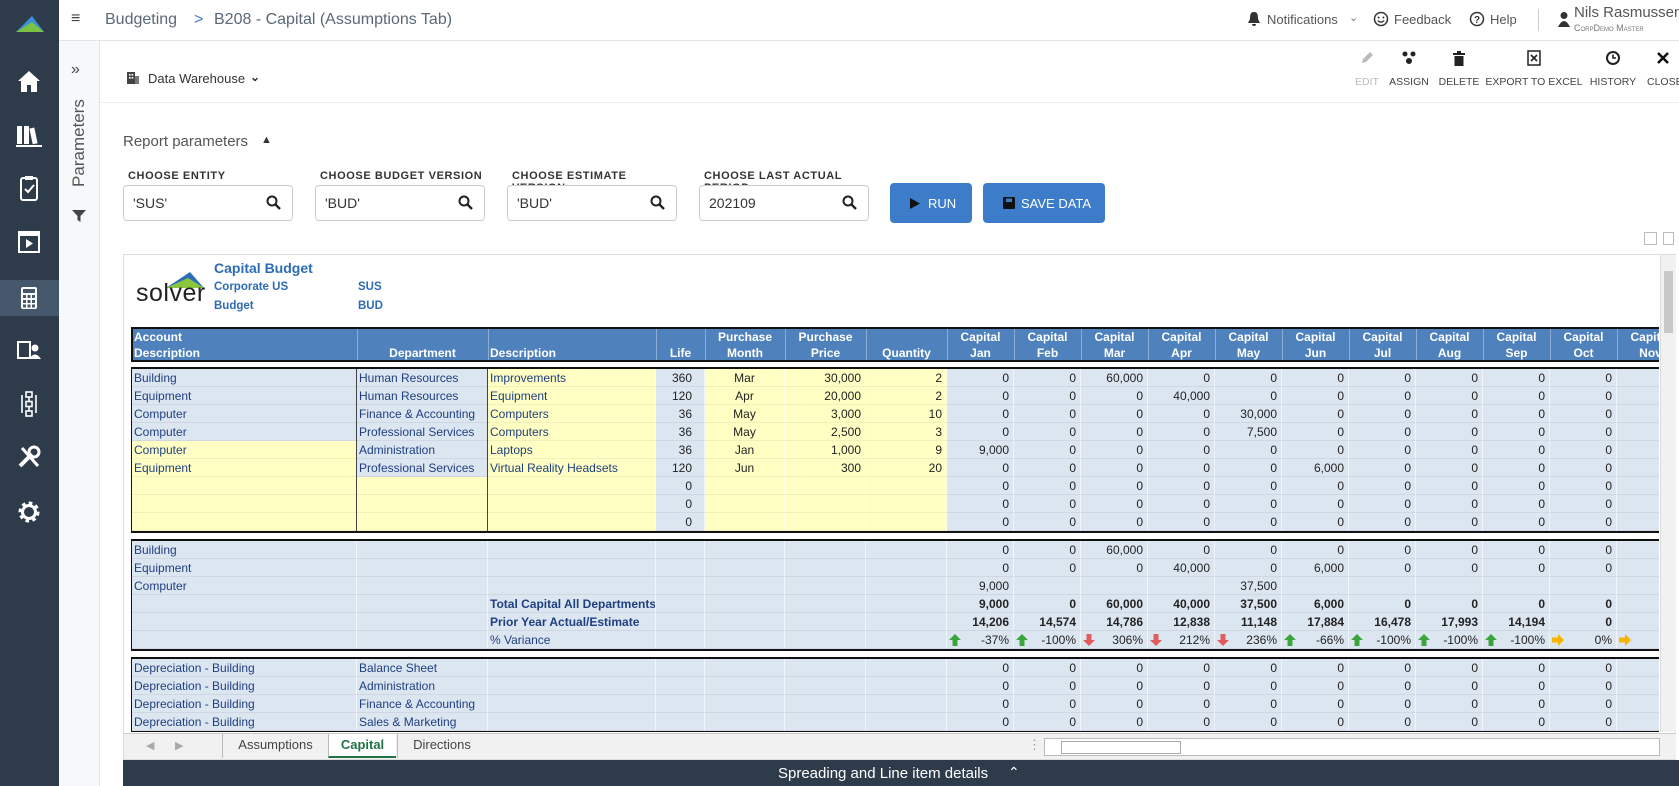 The width and height of the screenshot is (1679, 786). I want to click on variance-icon, so click(1089, 640).